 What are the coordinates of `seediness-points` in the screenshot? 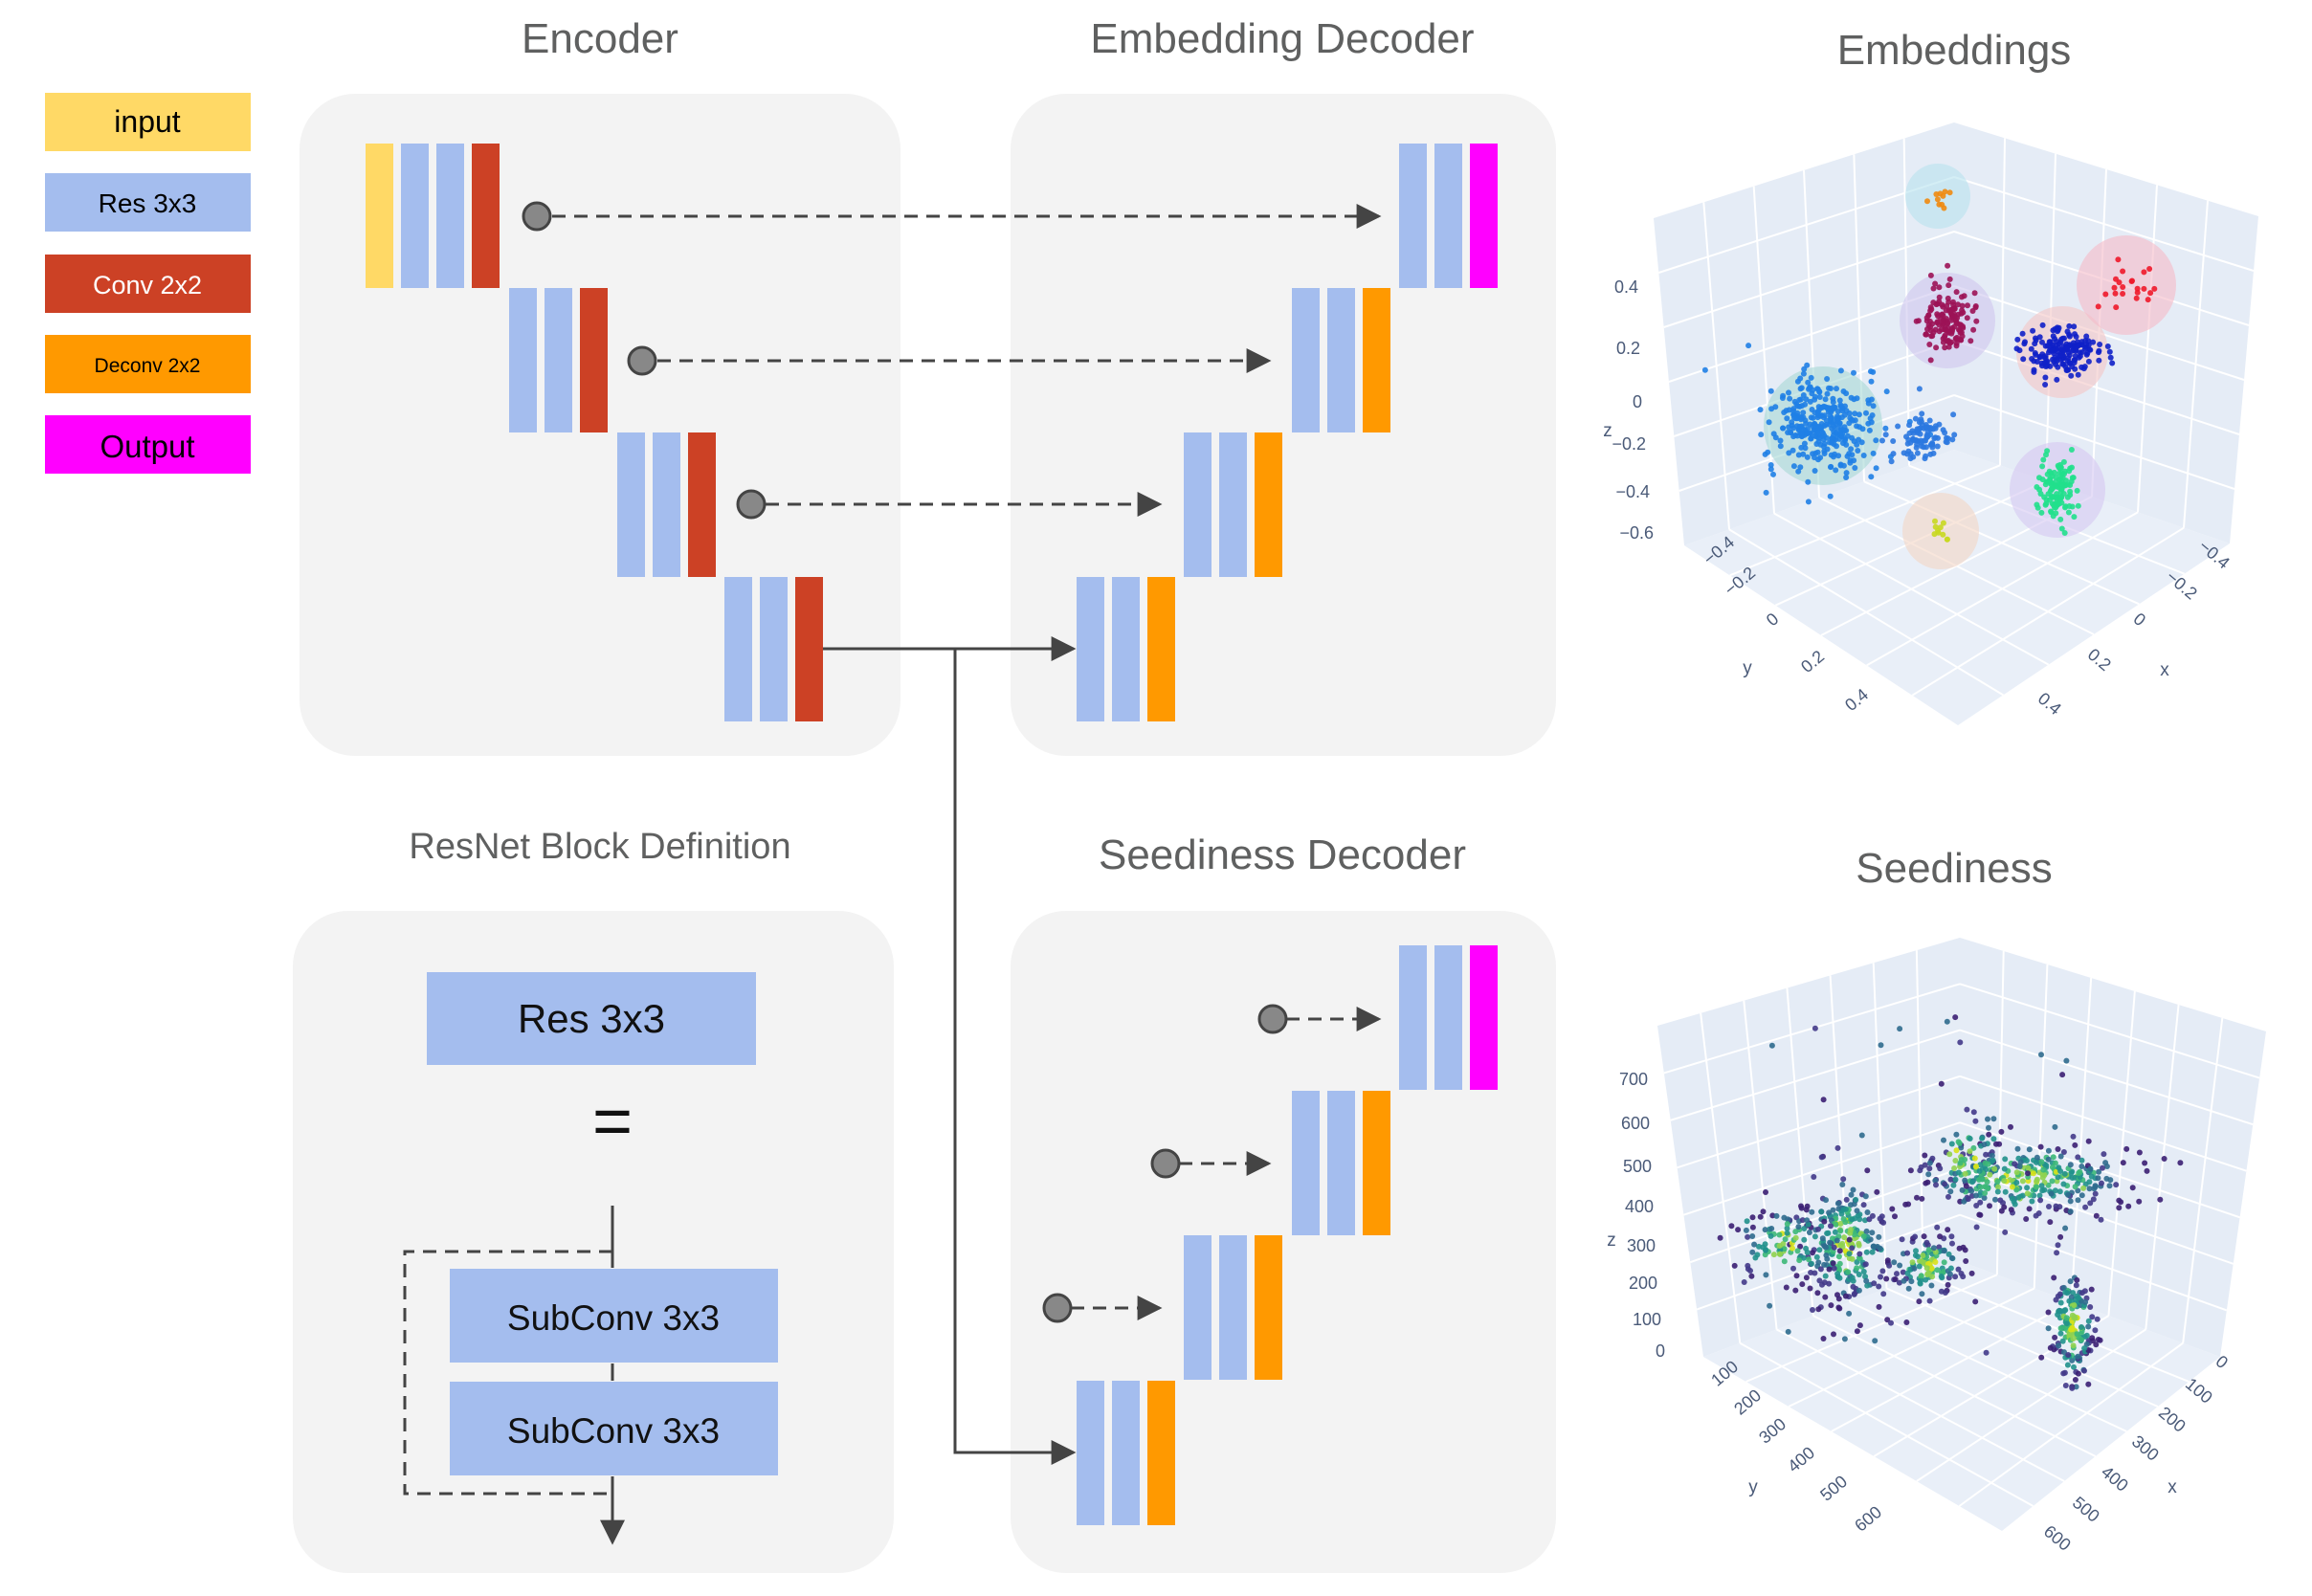 It's located at (1950, 1202).